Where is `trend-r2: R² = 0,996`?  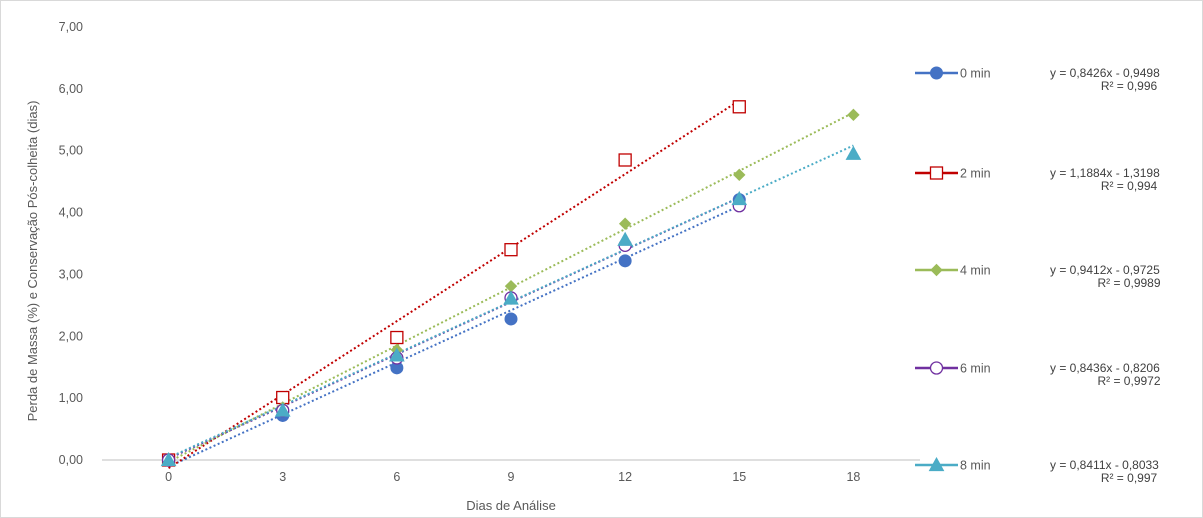
trend-r2: R² = 0,996 is located at coordinates (1129, 86).